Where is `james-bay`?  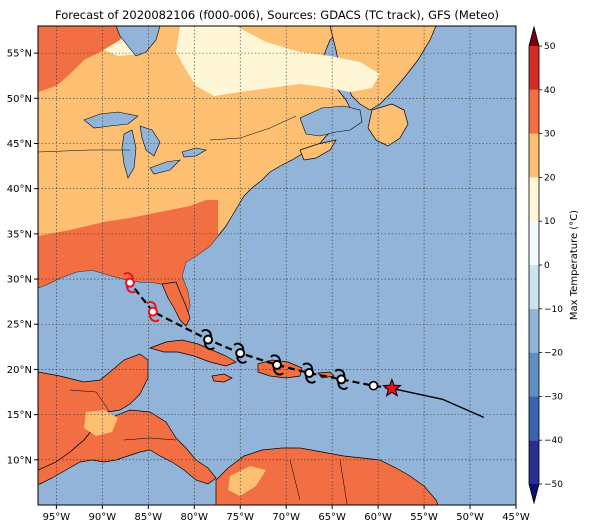 james-bay is located at coordinates (138, 41).